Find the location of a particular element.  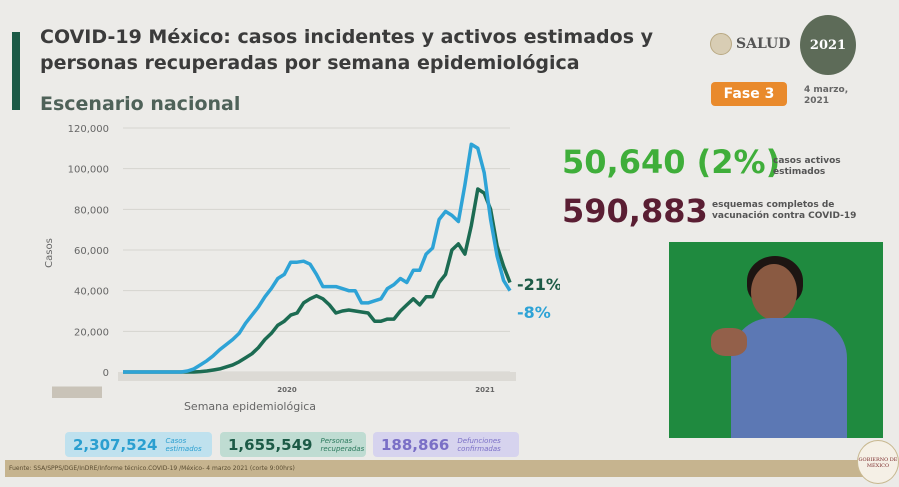

logo-2021: 2021 is located at coordinates (828, 45).